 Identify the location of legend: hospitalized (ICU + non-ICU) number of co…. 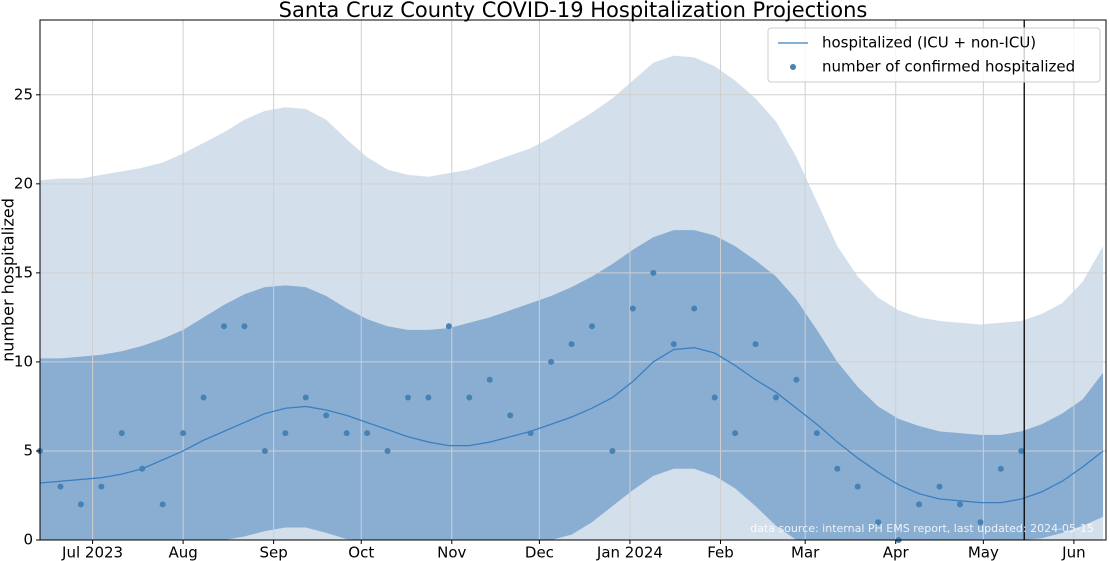
(934, 55).